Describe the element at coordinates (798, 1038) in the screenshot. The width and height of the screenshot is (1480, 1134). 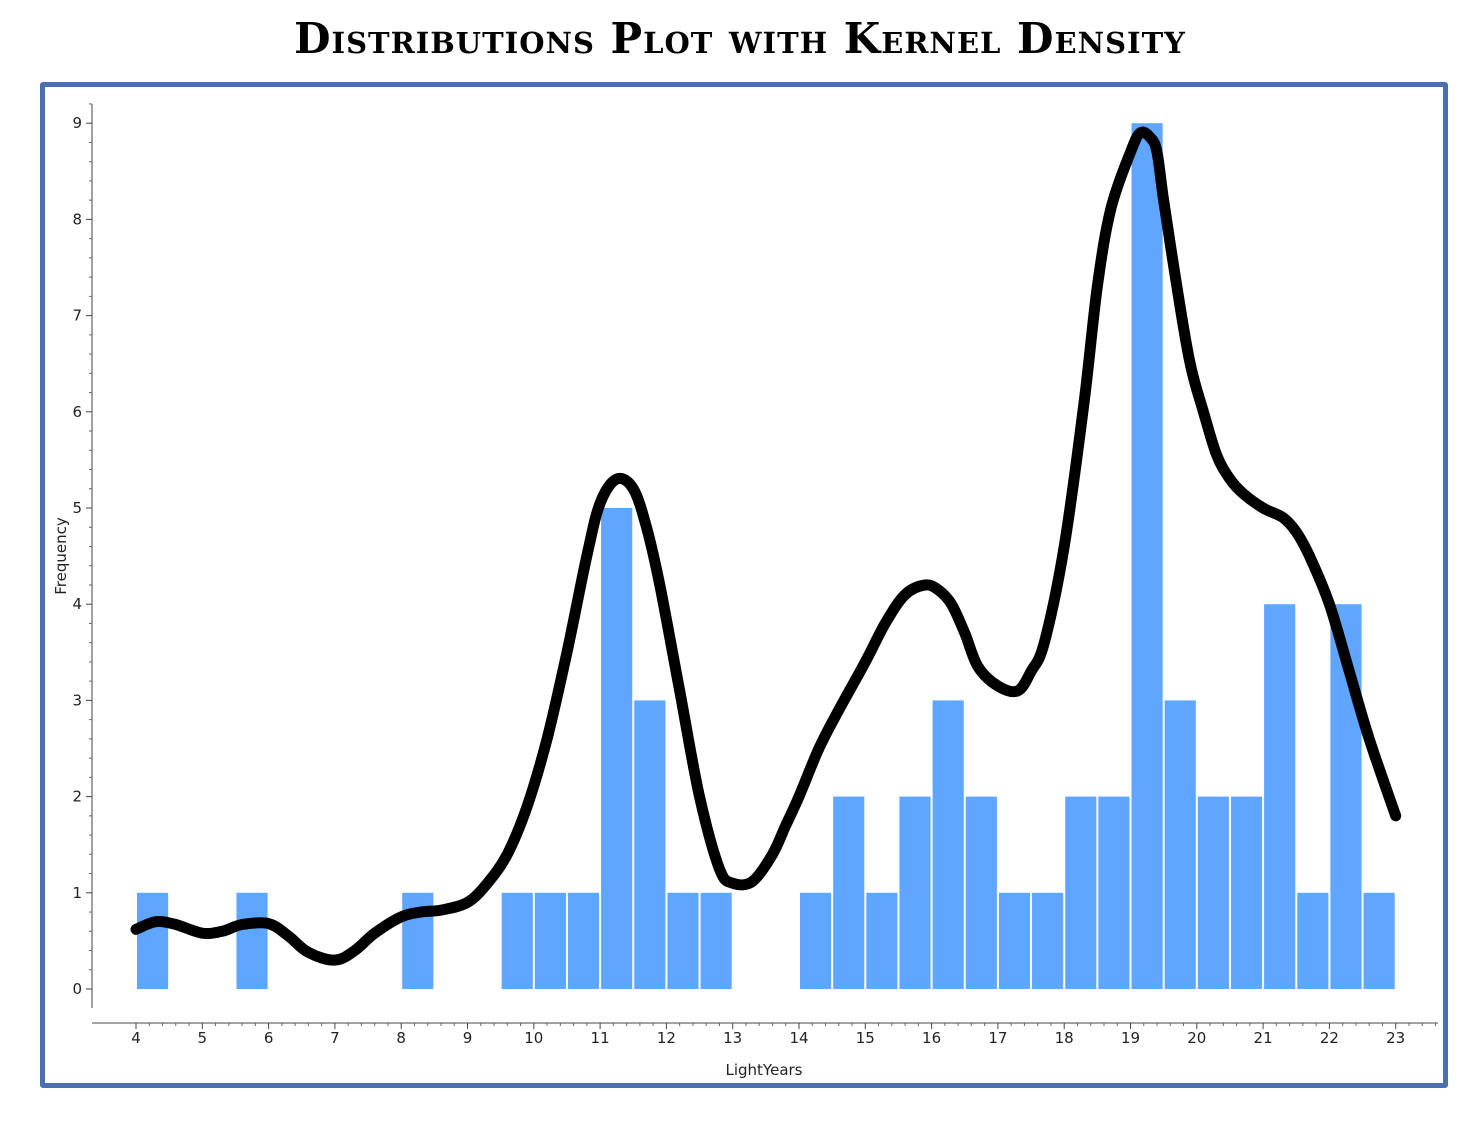
I see `x-tick-label: 14` at that location.